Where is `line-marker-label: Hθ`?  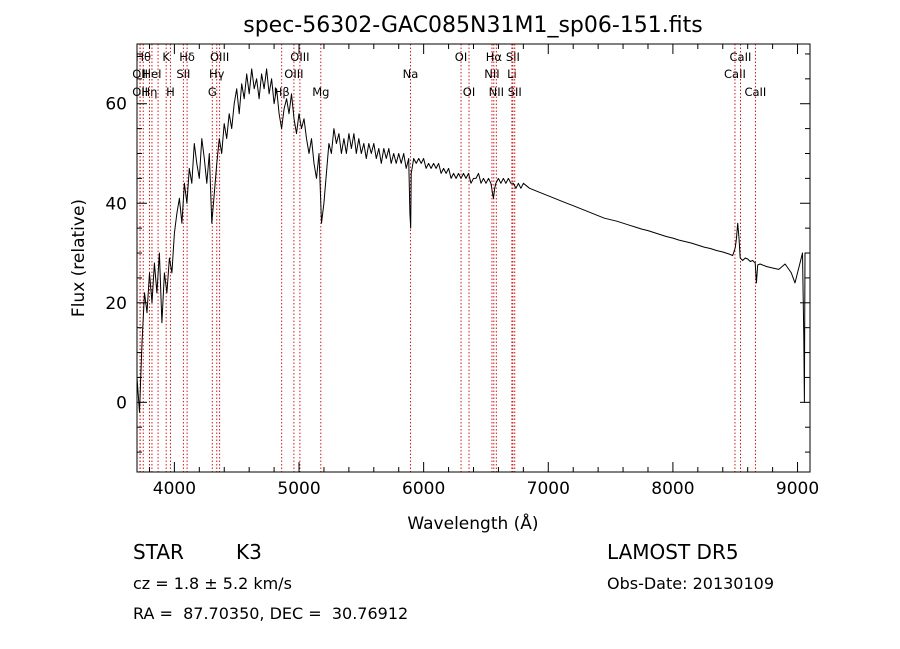
line-marker-label: Hθ is located at coordinates (143, 57).